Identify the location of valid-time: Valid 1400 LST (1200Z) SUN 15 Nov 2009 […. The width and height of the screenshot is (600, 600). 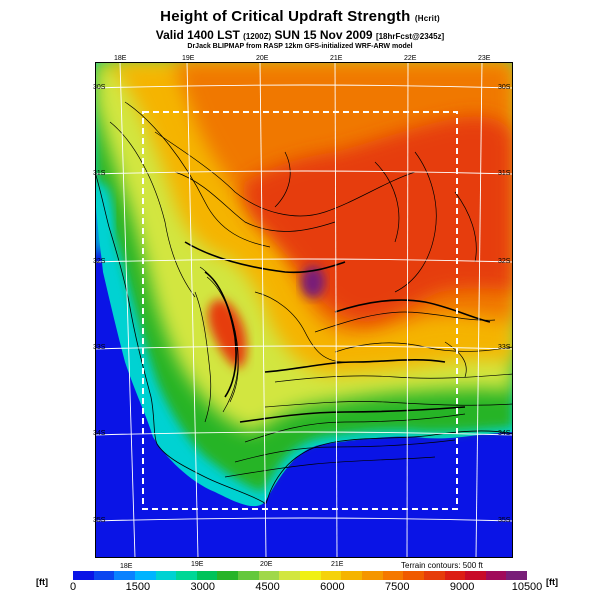
(300, 35).